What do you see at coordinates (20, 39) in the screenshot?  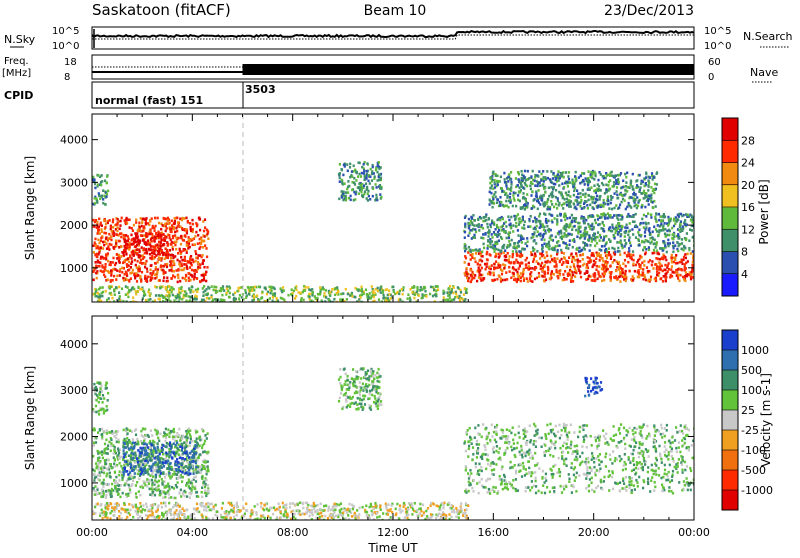 I see `nsky-label: N.Sky` at bounding box center [20, 39].